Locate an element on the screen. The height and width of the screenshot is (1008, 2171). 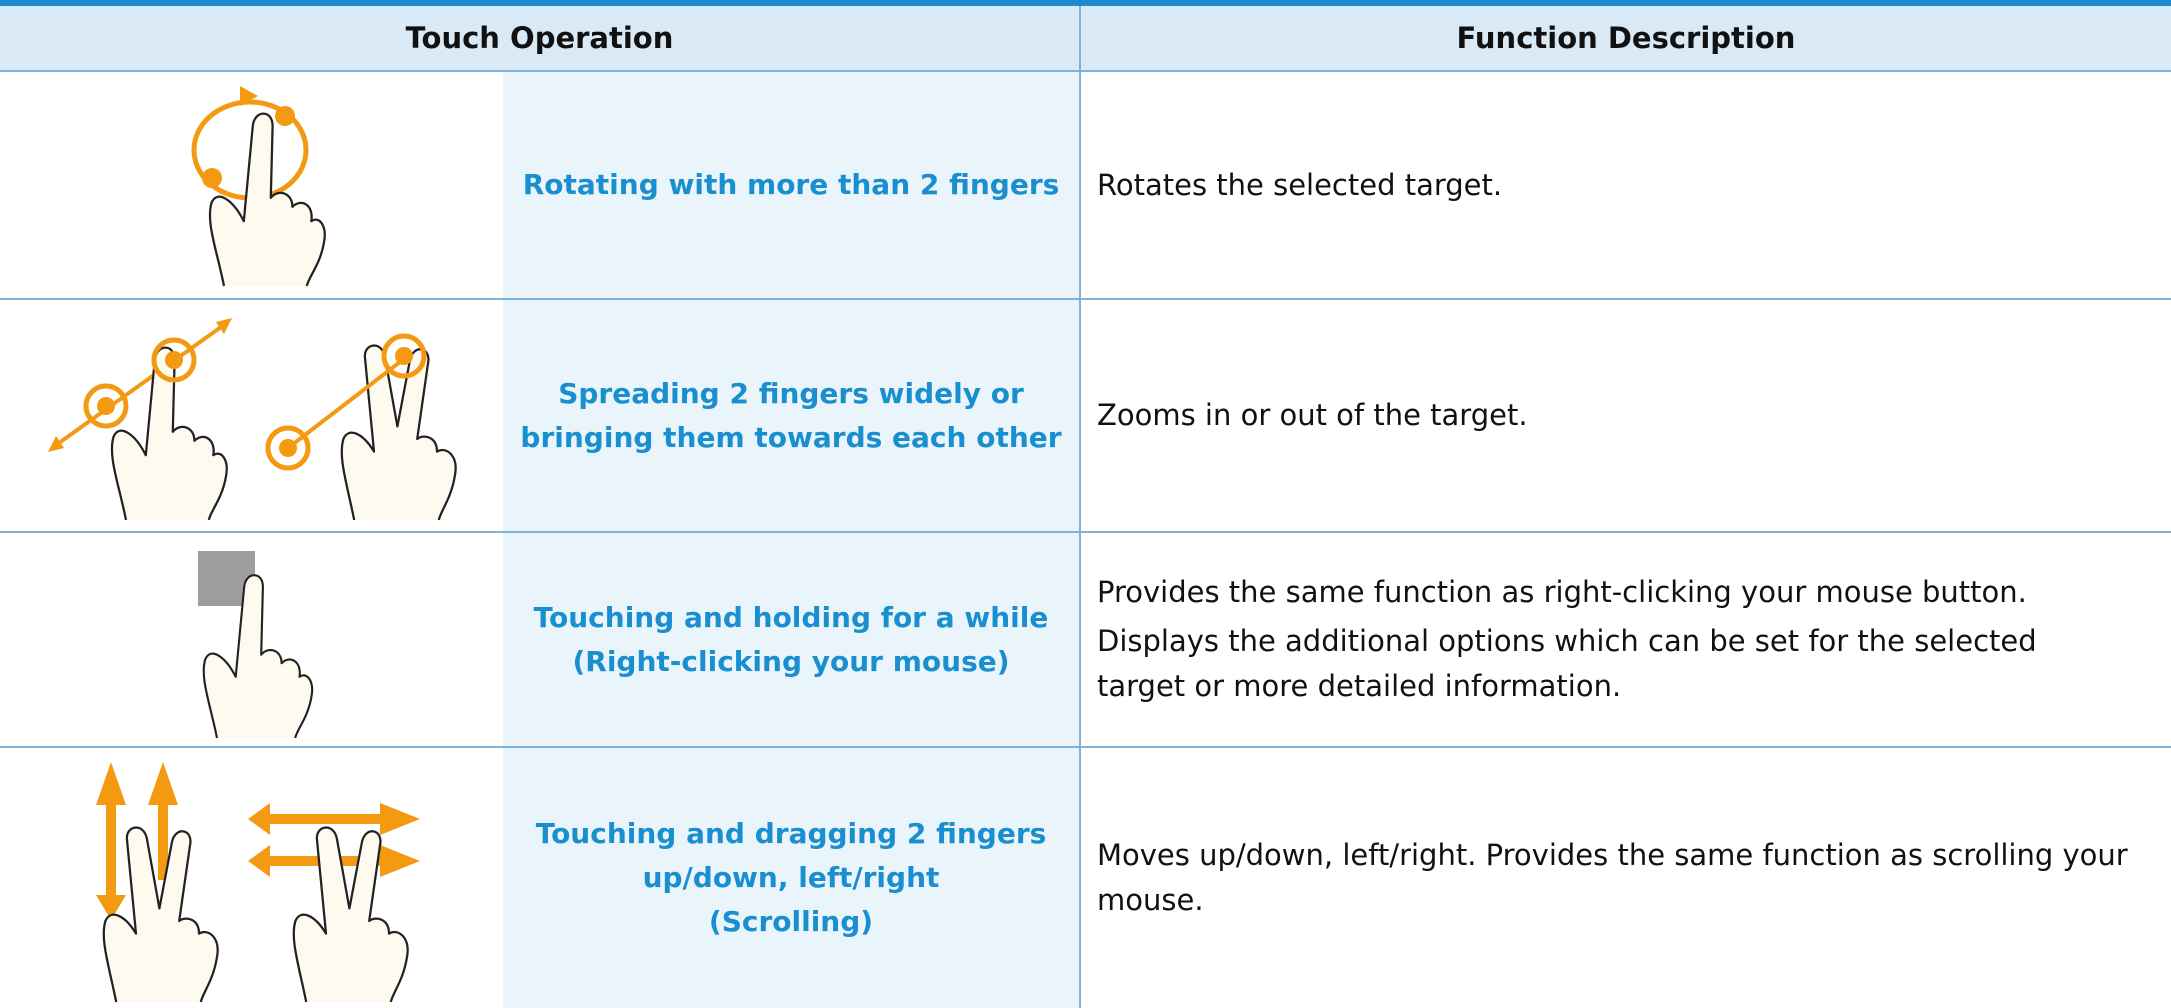
operation-line: Touching and holding for a while is located at coordinates (791, 617).